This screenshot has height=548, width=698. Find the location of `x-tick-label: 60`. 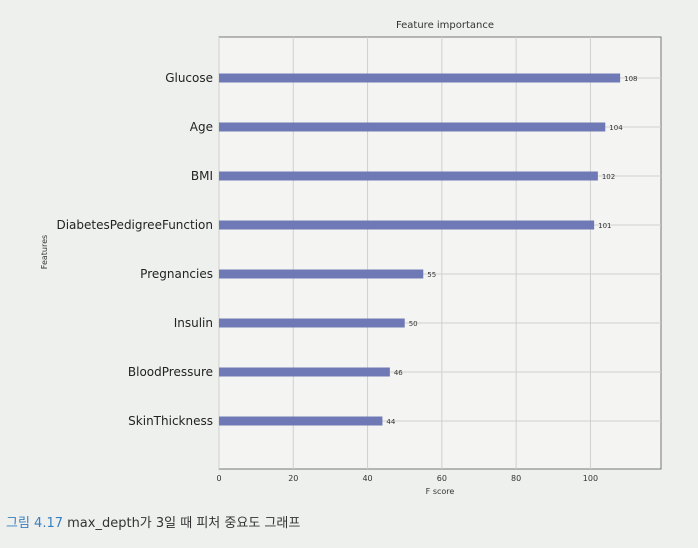

x-tick-label: 60 is located at coordinates (442, 478).